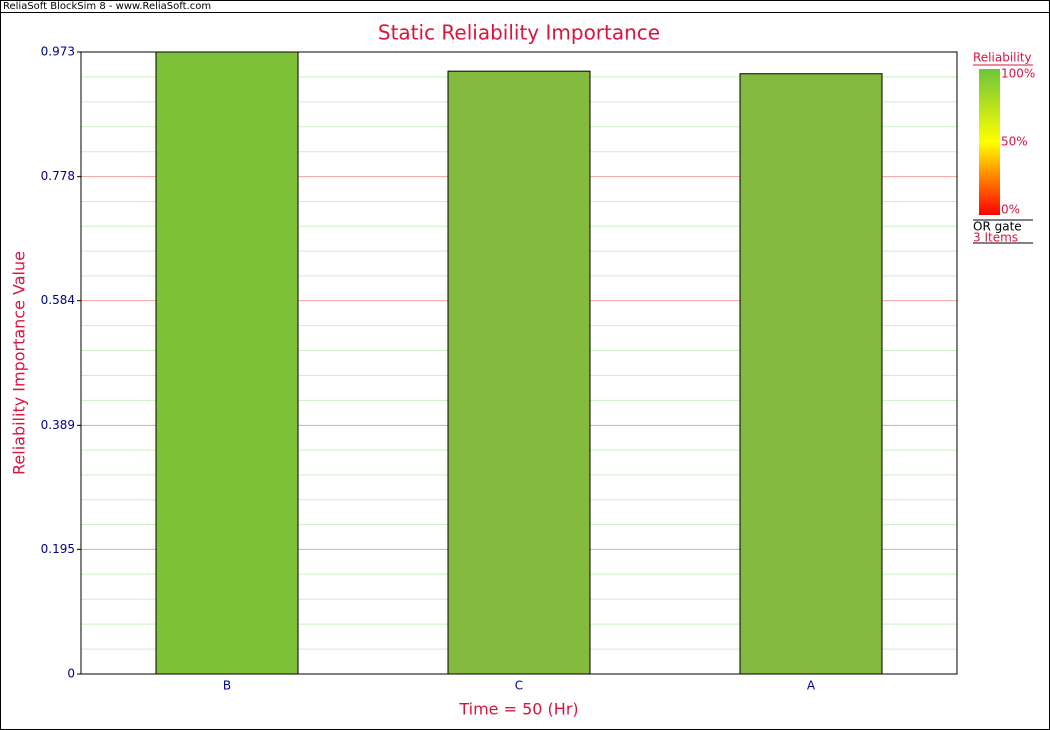 This screenshot has width=1050, height=730. What do you see at coordinates (1010, 210) in the screenshot?
I see `legend-scale-label: 0%` at bounding box center [1010, 210].